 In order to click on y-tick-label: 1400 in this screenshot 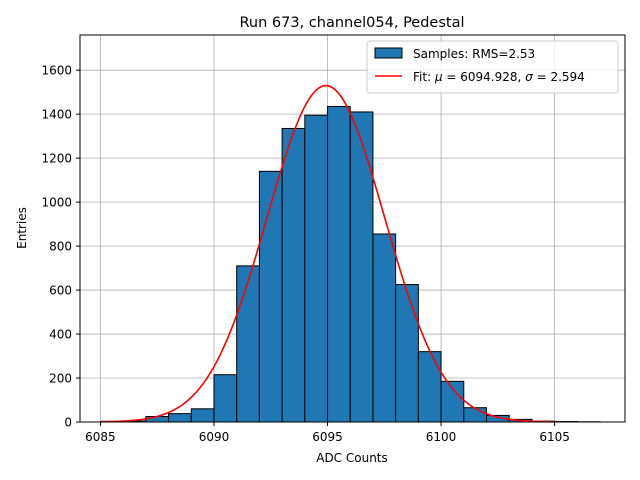, I will do `click(56, 115)`.